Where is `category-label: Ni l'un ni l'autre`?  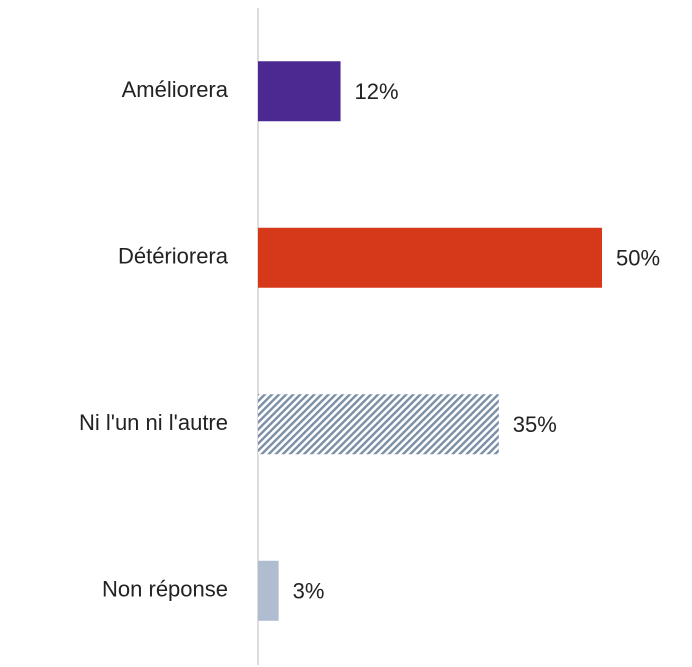
category-label: Ni l'un ni l'autre is located at coordinates (153, 422).